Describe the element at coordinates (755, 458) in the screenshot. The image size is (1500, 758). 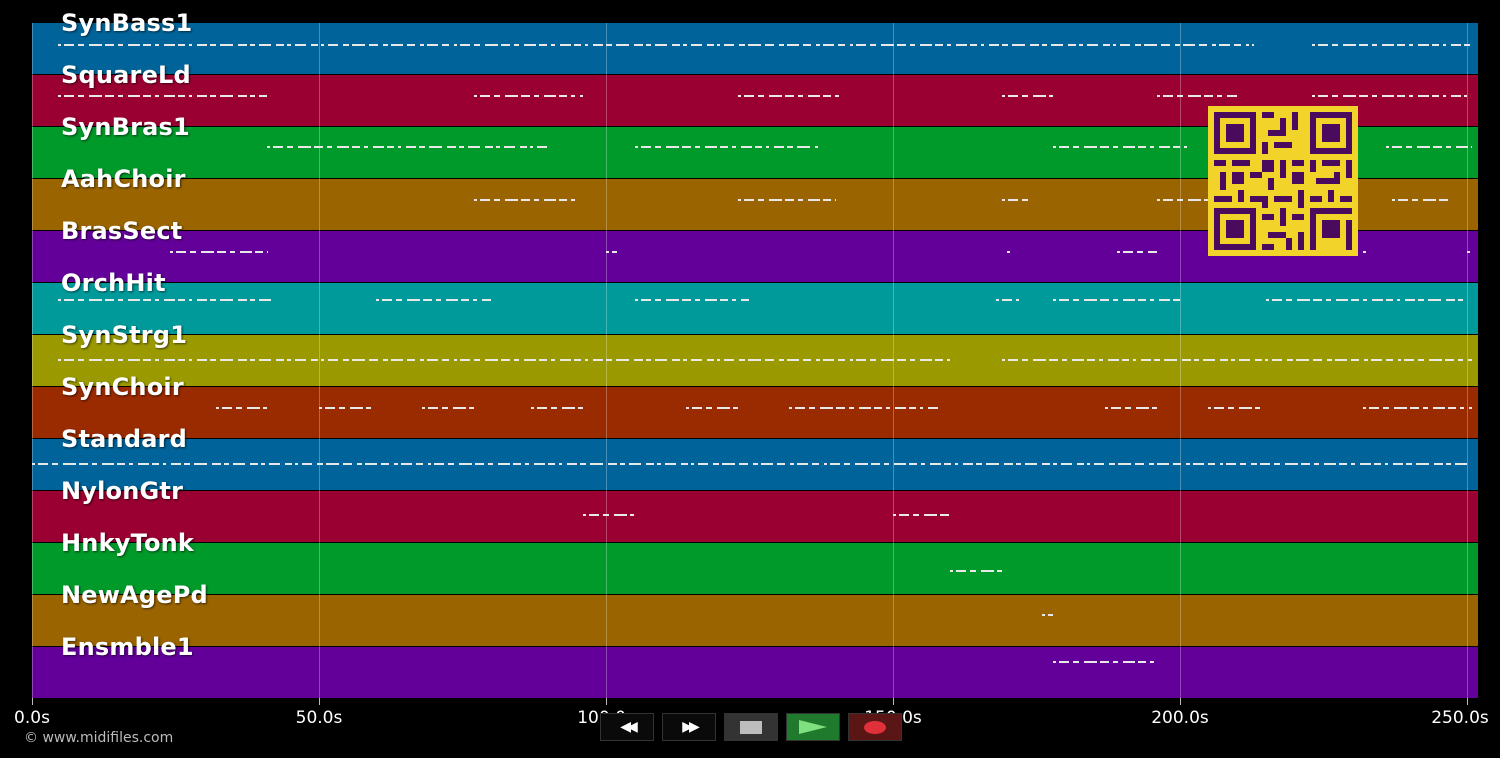
I see `track-lane: Standard` at that location.